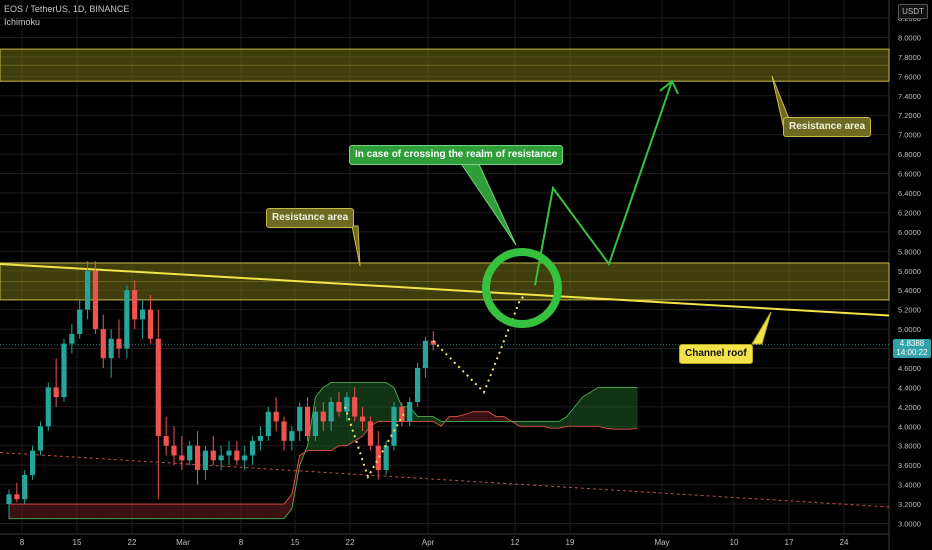  What do you see at coordinates (479, 344) in the screenshot?
I see `projected-dotted-path` at bounding box center [479, 344].